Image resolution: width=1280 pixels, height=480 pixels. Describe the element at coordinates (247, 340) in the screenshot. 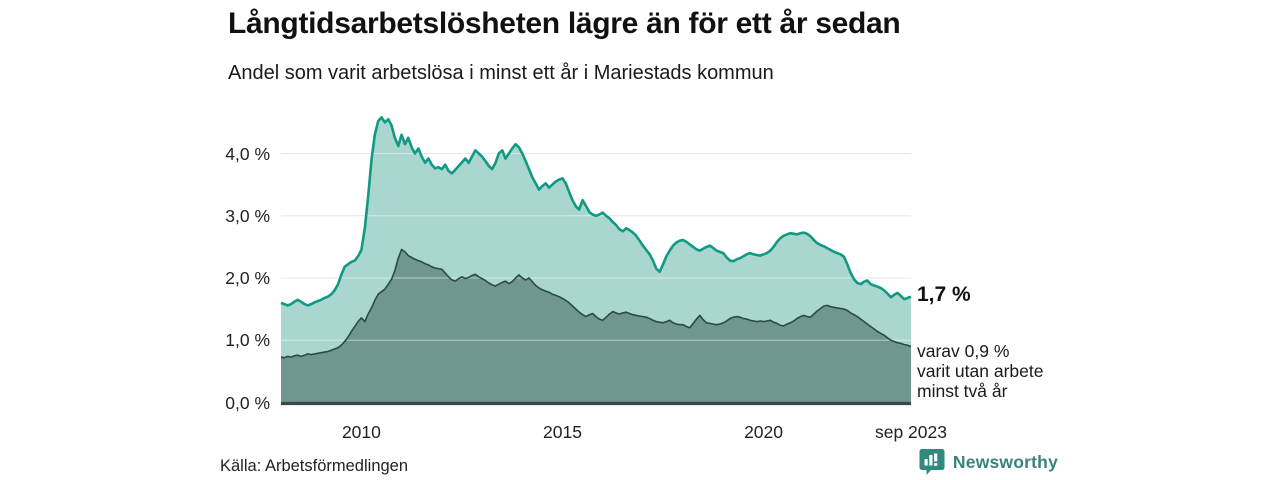

I see `y-axis-label: 1,0 %` at that location.